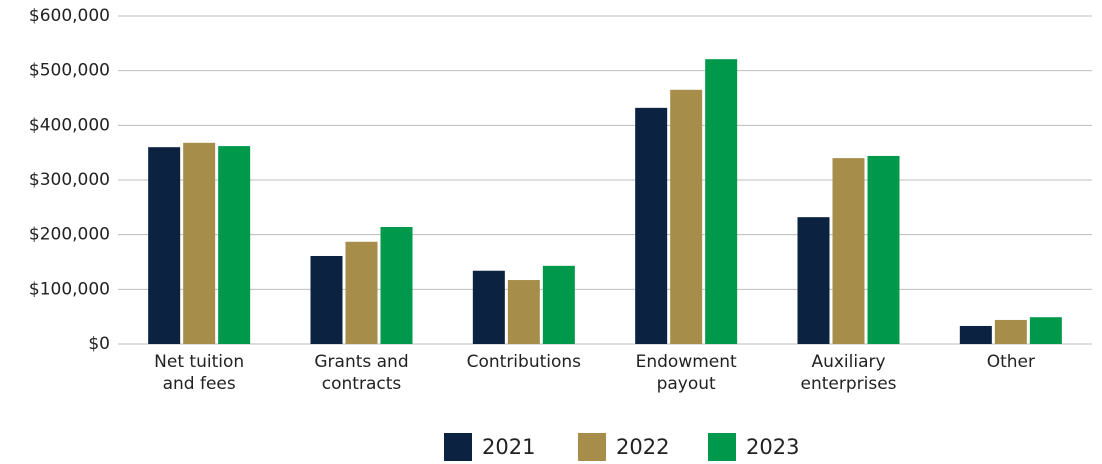 The image size is (1102, 464). Describe the element at coordinates (69, 180) in the screenshot. I see `y-tick-label: $300,000` at that location.